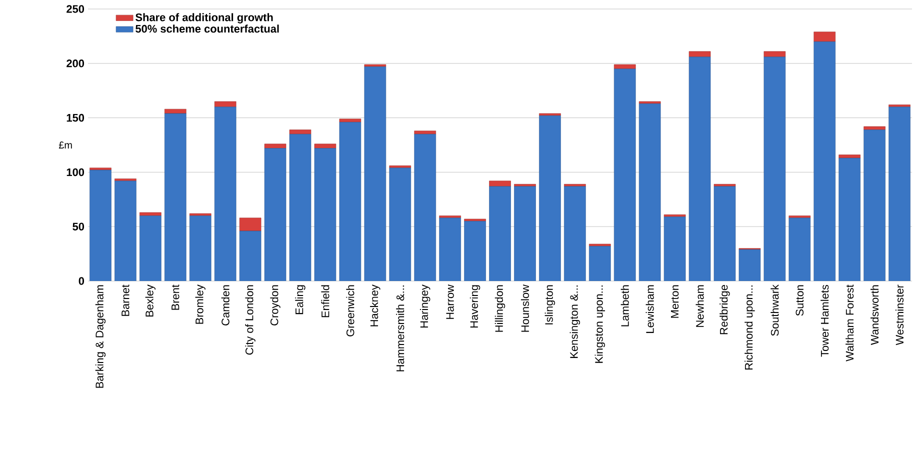 Image resolution: width=918 pixels, height=468 pixels. What do you see at coordinates (500, 308) in the screenshot?
I see `x-tick-label: Hillingdon` at bounding box center [500, 308].